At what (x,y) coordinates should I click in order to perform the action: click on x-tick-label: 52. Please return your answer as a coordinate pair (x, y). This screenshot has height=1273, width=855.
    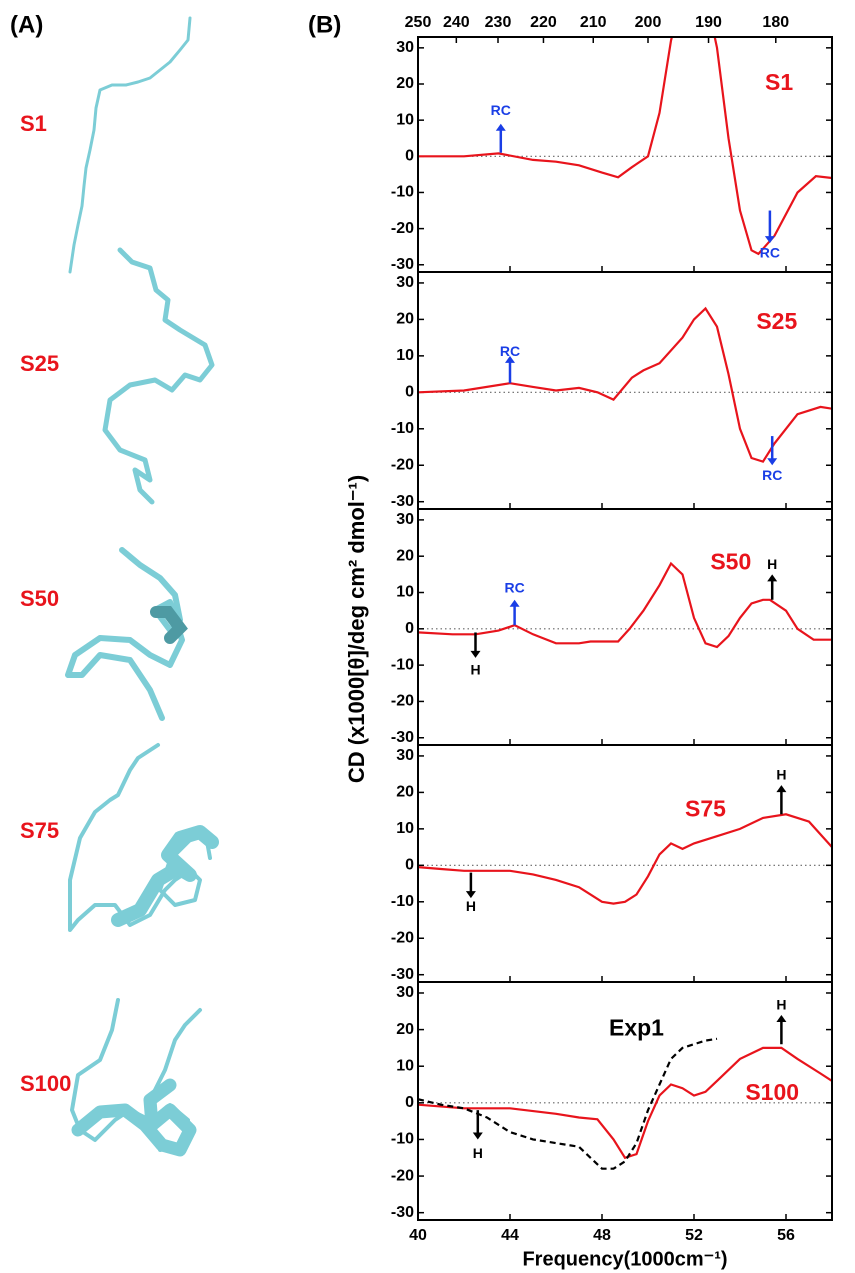
    Looking at the image, I should click on (694, 1235).